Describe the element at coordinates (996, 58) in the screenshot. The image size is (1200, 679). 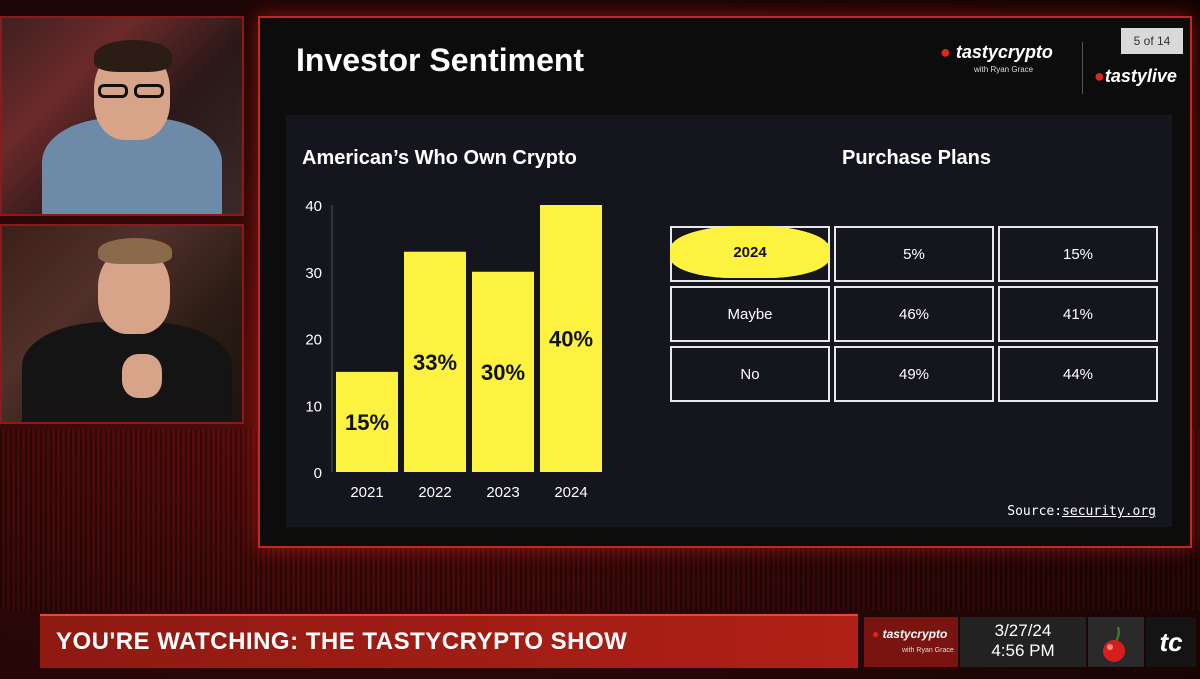
I see `tastycrypto-logo: ● tastycrypto with Ryan Grace` at that location.